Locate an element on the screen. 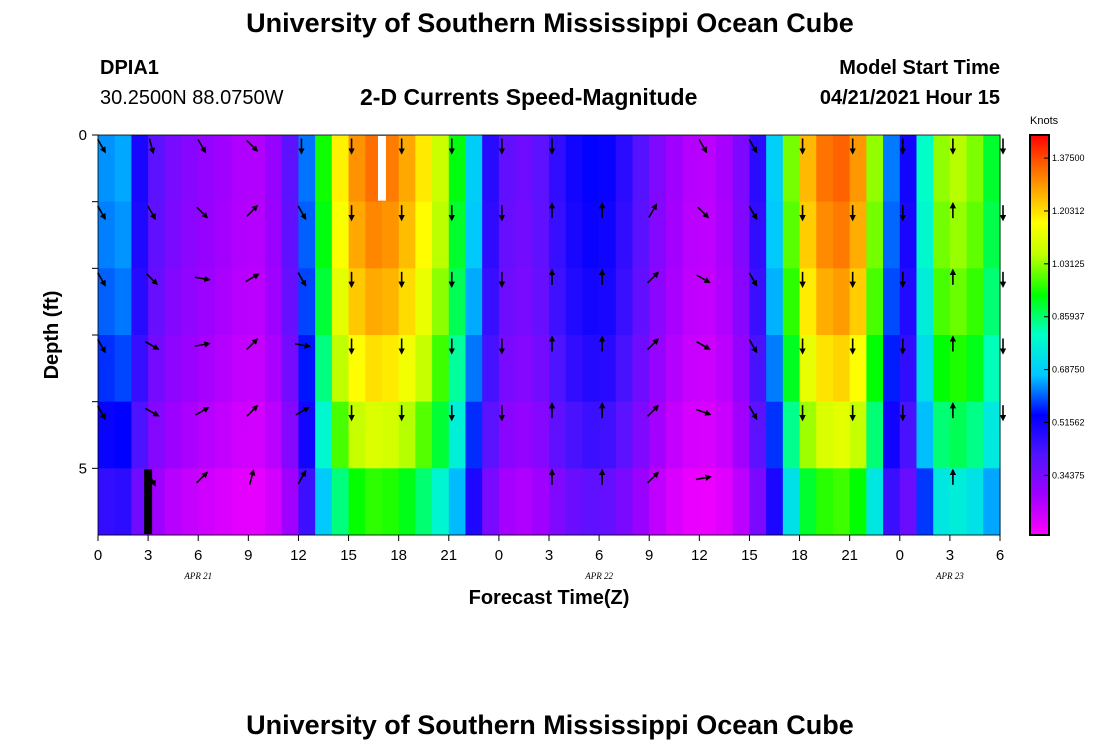 The width and height of the screenshot is (1100, 750). colorbar-unit: Knots is located at coordinates (1044, 121).